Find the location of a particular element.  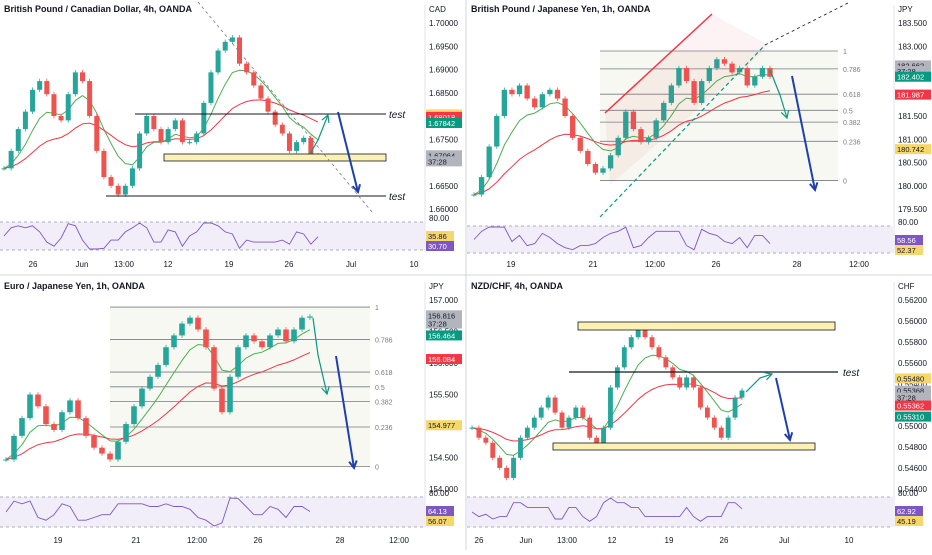

price-tag-label: 181.987 is located at coordinates (910, 95).